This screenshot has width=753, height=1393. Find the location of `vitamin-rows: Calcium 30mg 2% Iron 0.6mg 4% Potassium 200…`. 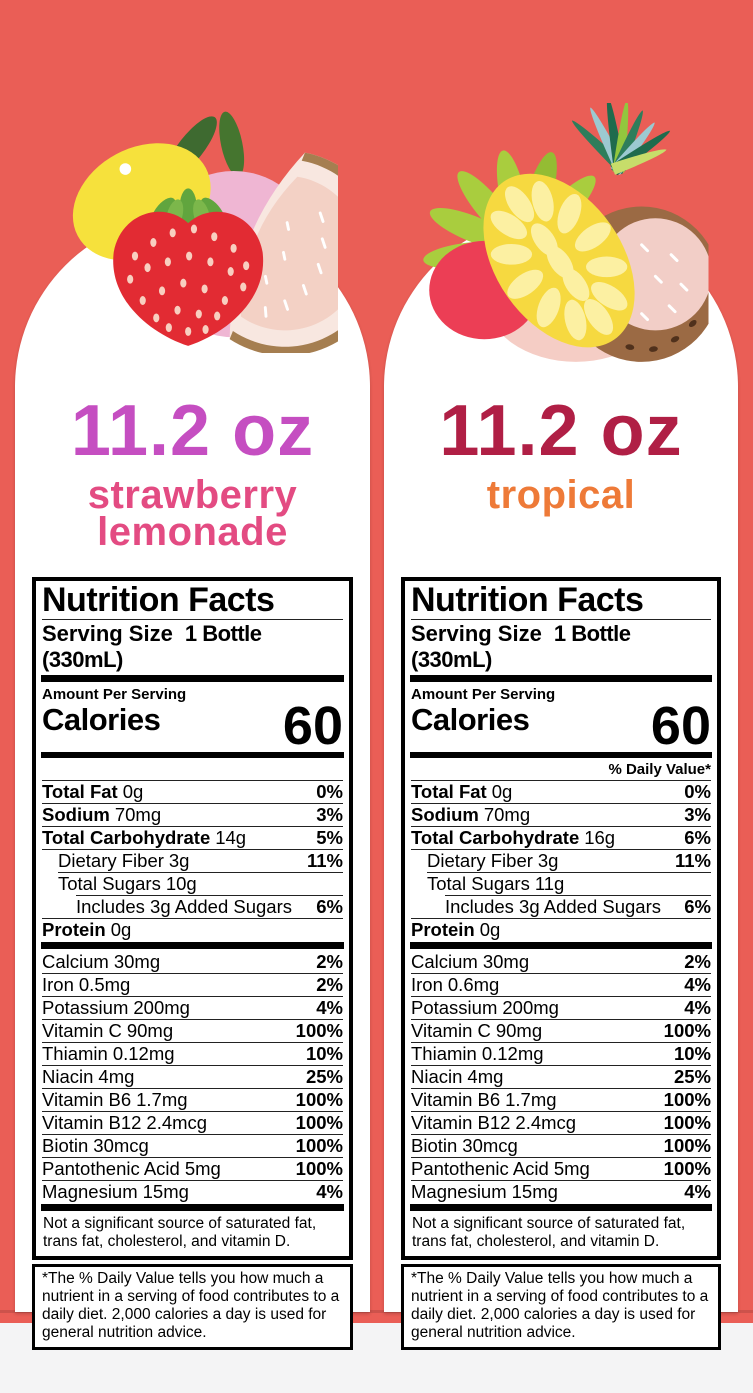

vitamin-rows: Calcium 30mg 2% Iron 0.6mg 4% Potassium 200… is located at coordinates (561, 1076).